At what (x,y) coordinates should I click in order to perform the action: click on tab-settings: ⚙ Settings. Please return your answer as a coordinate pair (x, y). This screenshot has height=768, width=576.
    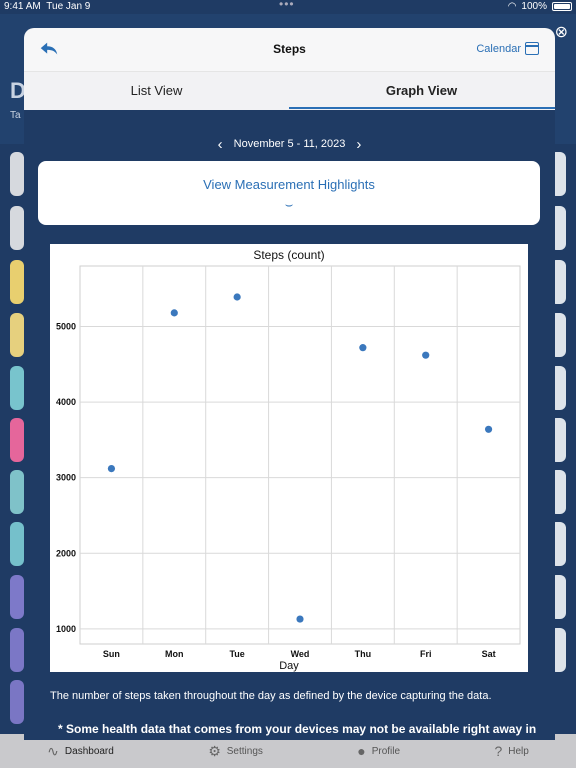
    Looking at the image, I should click on (235, 750).